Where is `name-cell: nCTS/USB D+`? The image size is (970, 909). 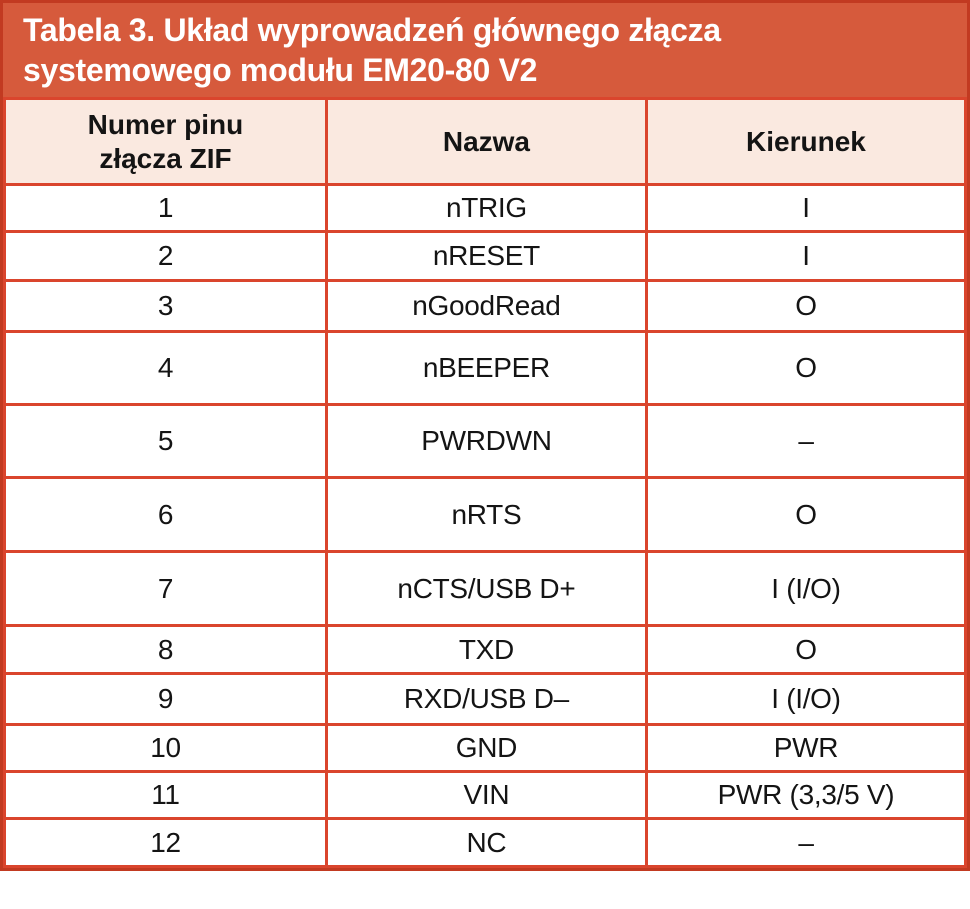 name-cell: nCTS/USB D+ is located at coordinates (486, 588).